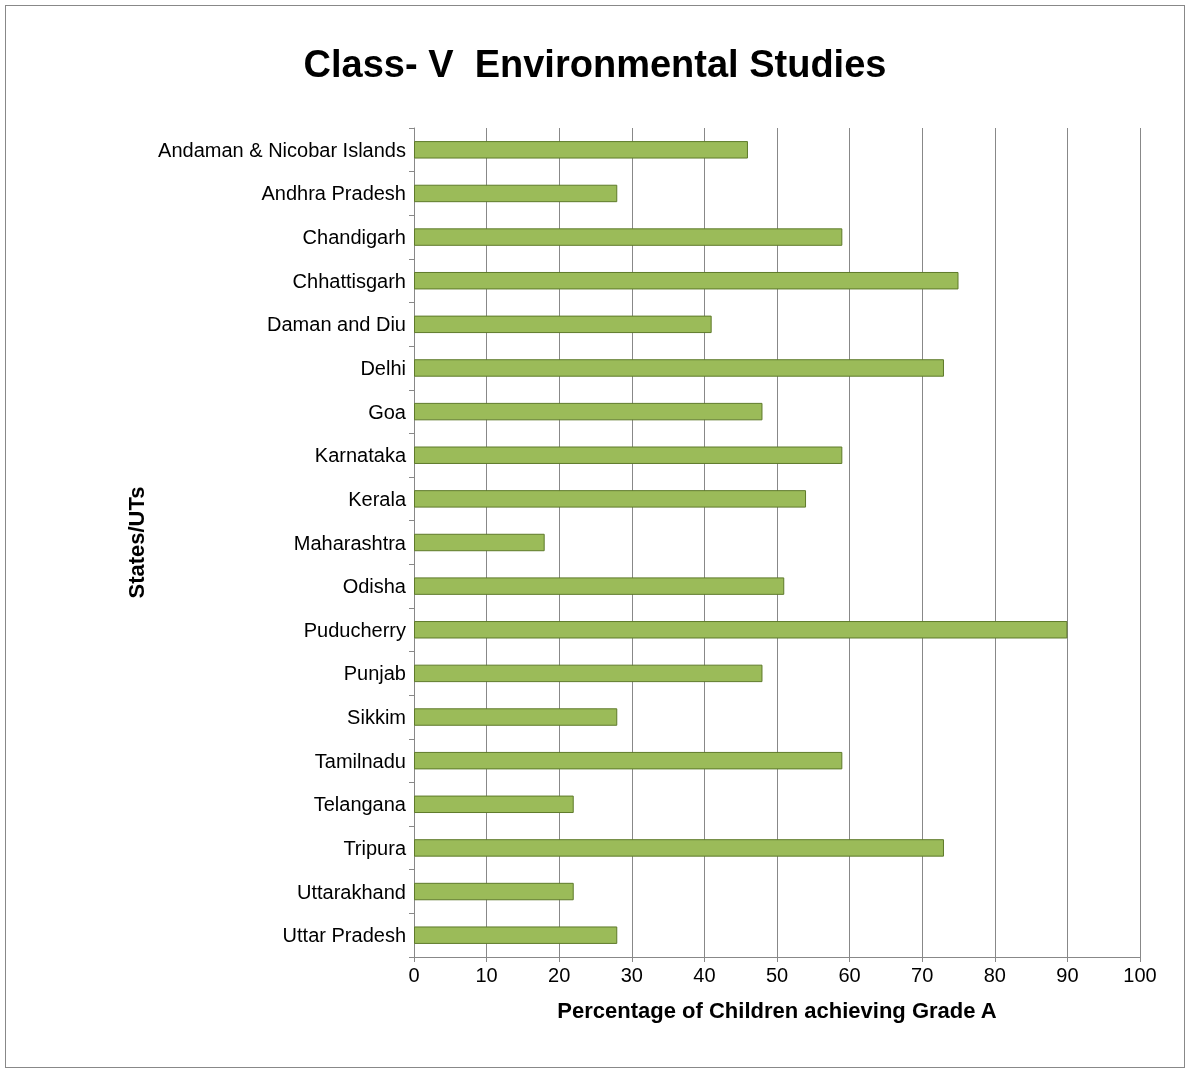 This screenshot has width=1192, height=1075. Describe the element at coordinates (631, 975) in the screenshot. I see `x-tick-label: 30` at that location.